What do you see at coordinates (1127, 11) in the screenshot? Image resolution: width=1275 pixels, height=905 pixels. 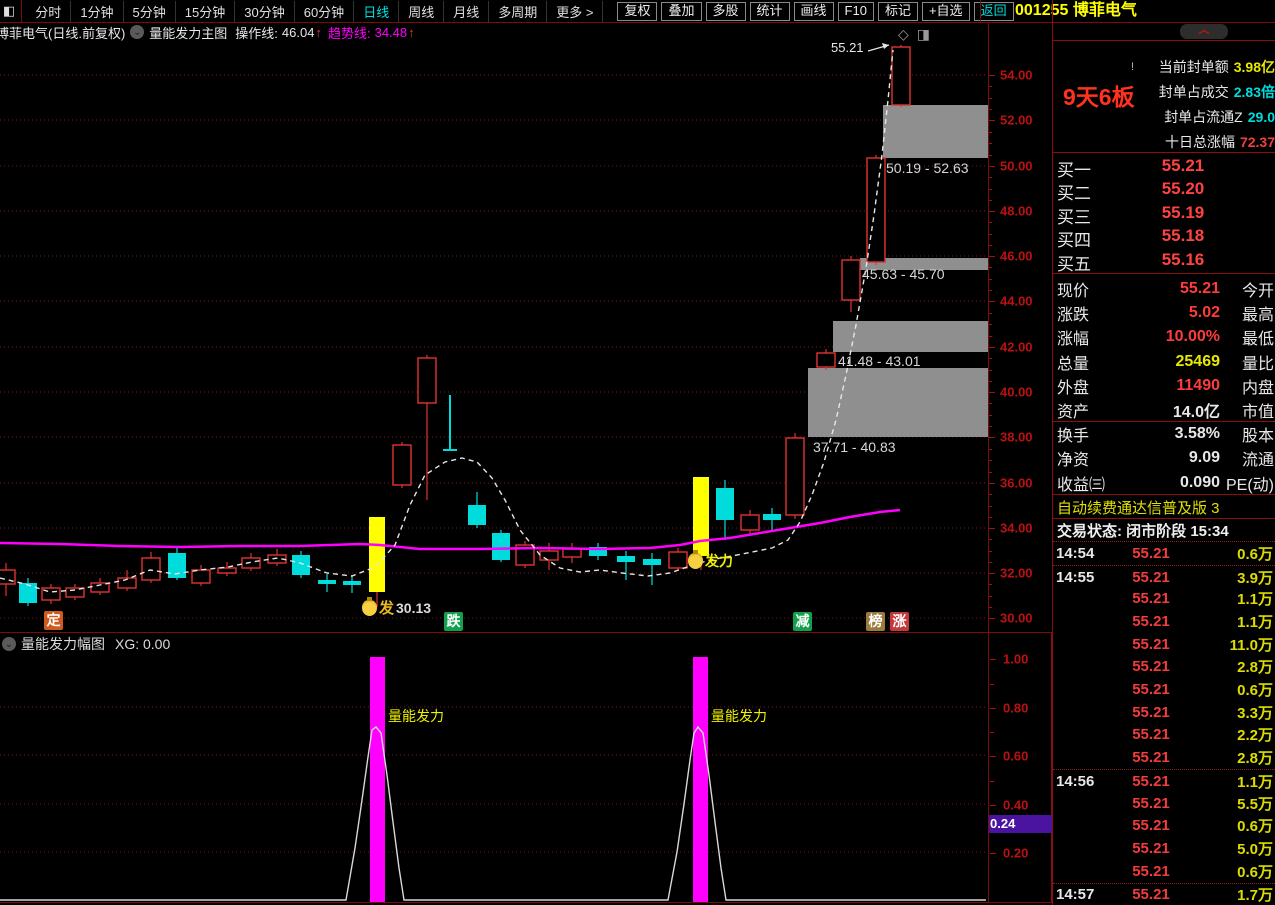 I see `stock-title: 001255 博菲电气` at bounding box center [1127, 11].